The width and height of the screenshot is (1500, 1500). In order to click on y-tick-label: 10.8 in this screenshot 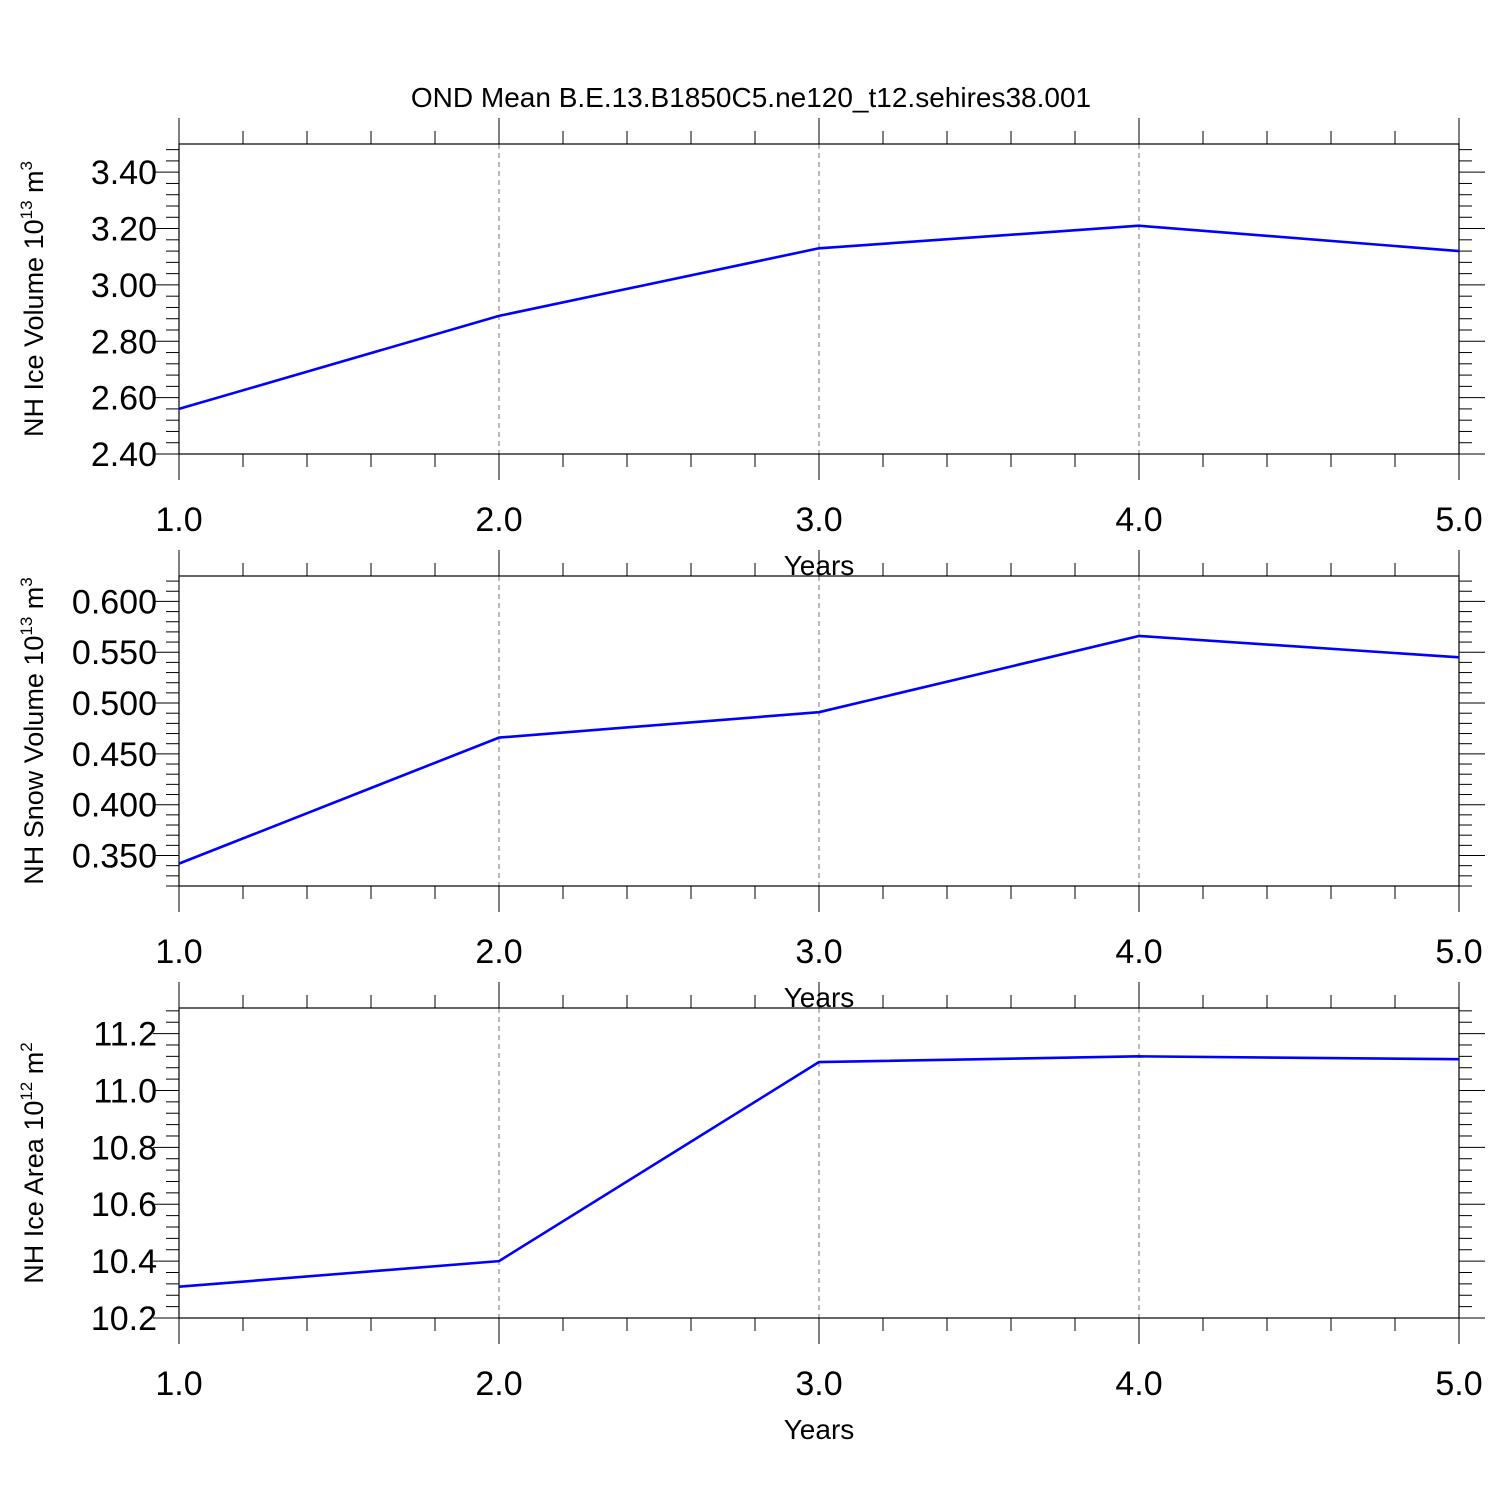, I will do `click(124, 1148)`.